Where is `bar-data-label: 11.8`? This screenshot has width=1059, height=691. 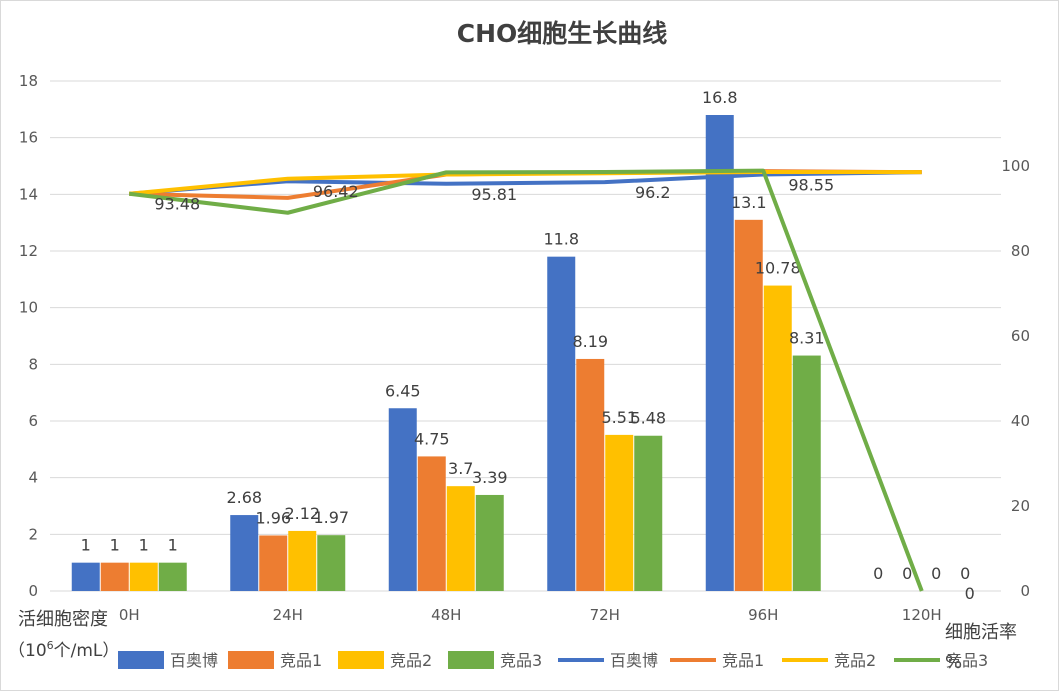 bar-data-label: 11.8 is located at coordinates (561, 239).